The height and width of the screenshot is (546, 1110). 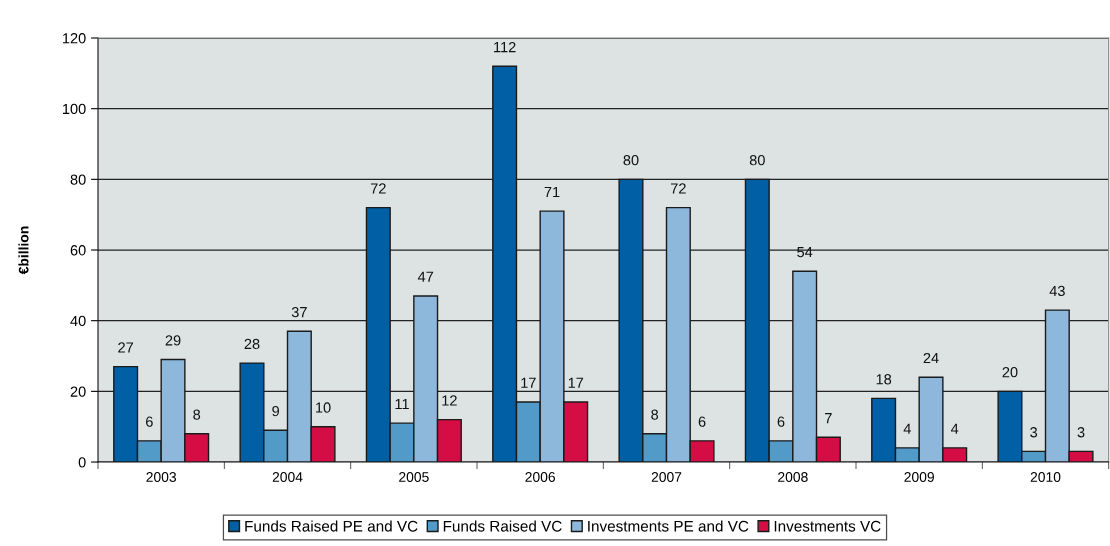 I want to click on data-label: 10, so click(x=323, y=407).